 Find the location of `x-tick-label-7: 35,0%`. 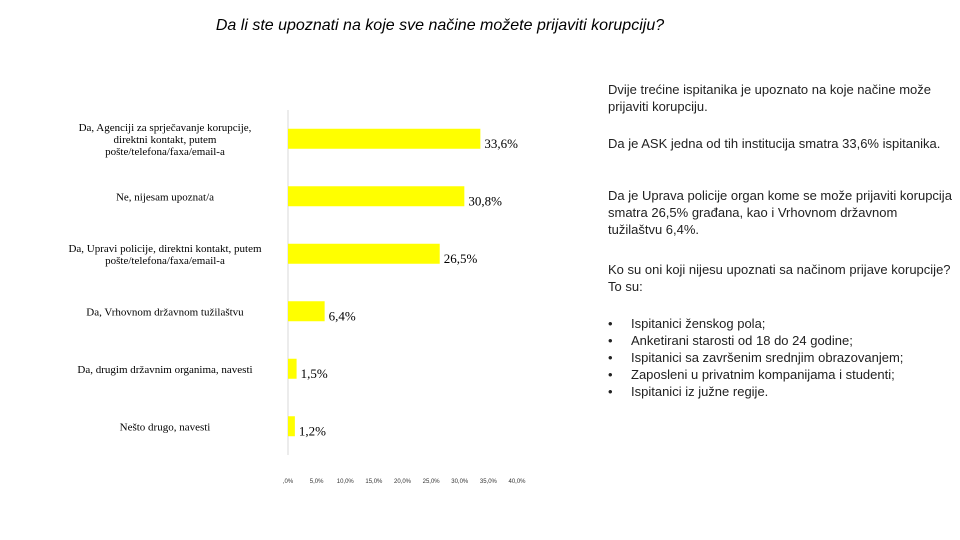

x-tick-label-7: 35,0% is located at coordinates (489, 482).